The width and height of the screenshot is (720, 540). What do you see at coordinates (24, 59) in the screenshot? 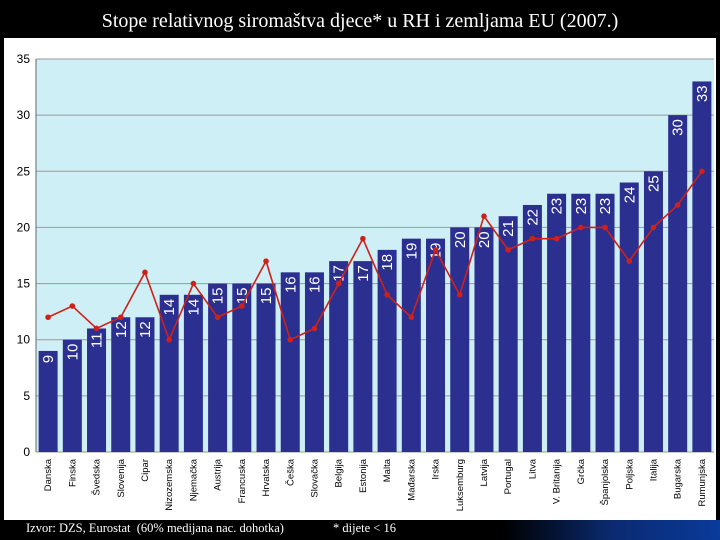
I see `y-tick-label: 35` at bounding box center [24, 59].